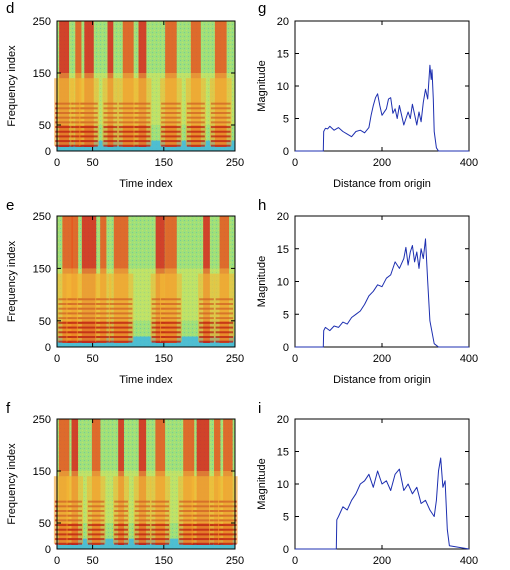  What do you see at coordinates (48, 348) in the screenshot?
I see `y-tick-label: 0` at bounding box center [48, 348].